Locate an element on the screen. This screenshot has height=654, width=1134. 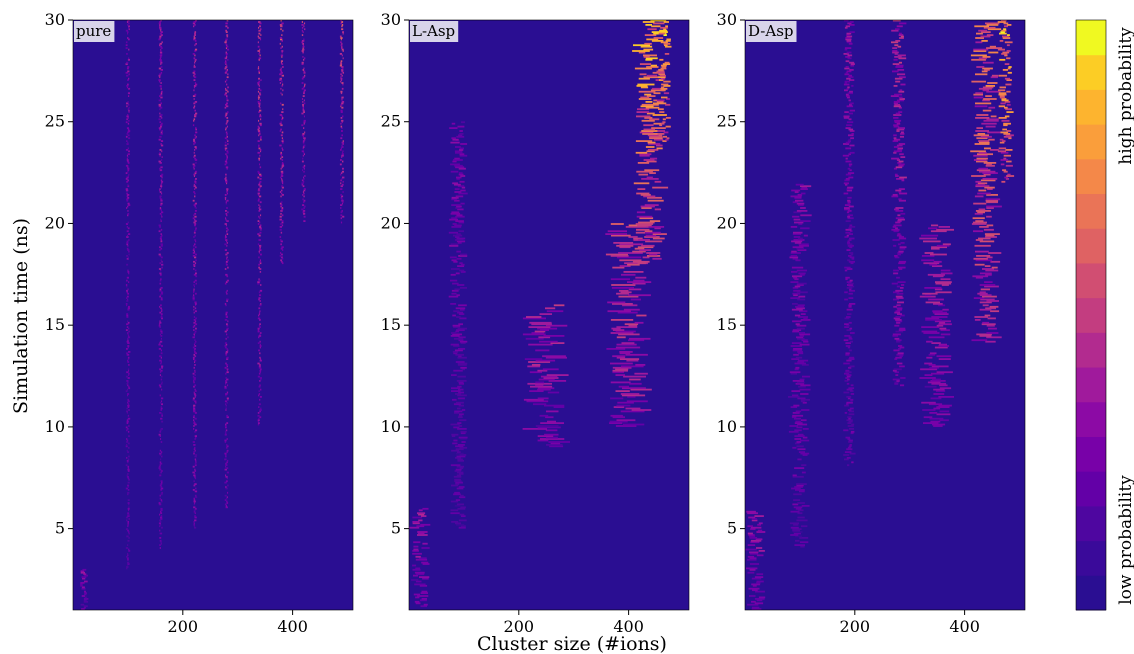
y-tick-label: 25 is located at coordinates (727, 121).